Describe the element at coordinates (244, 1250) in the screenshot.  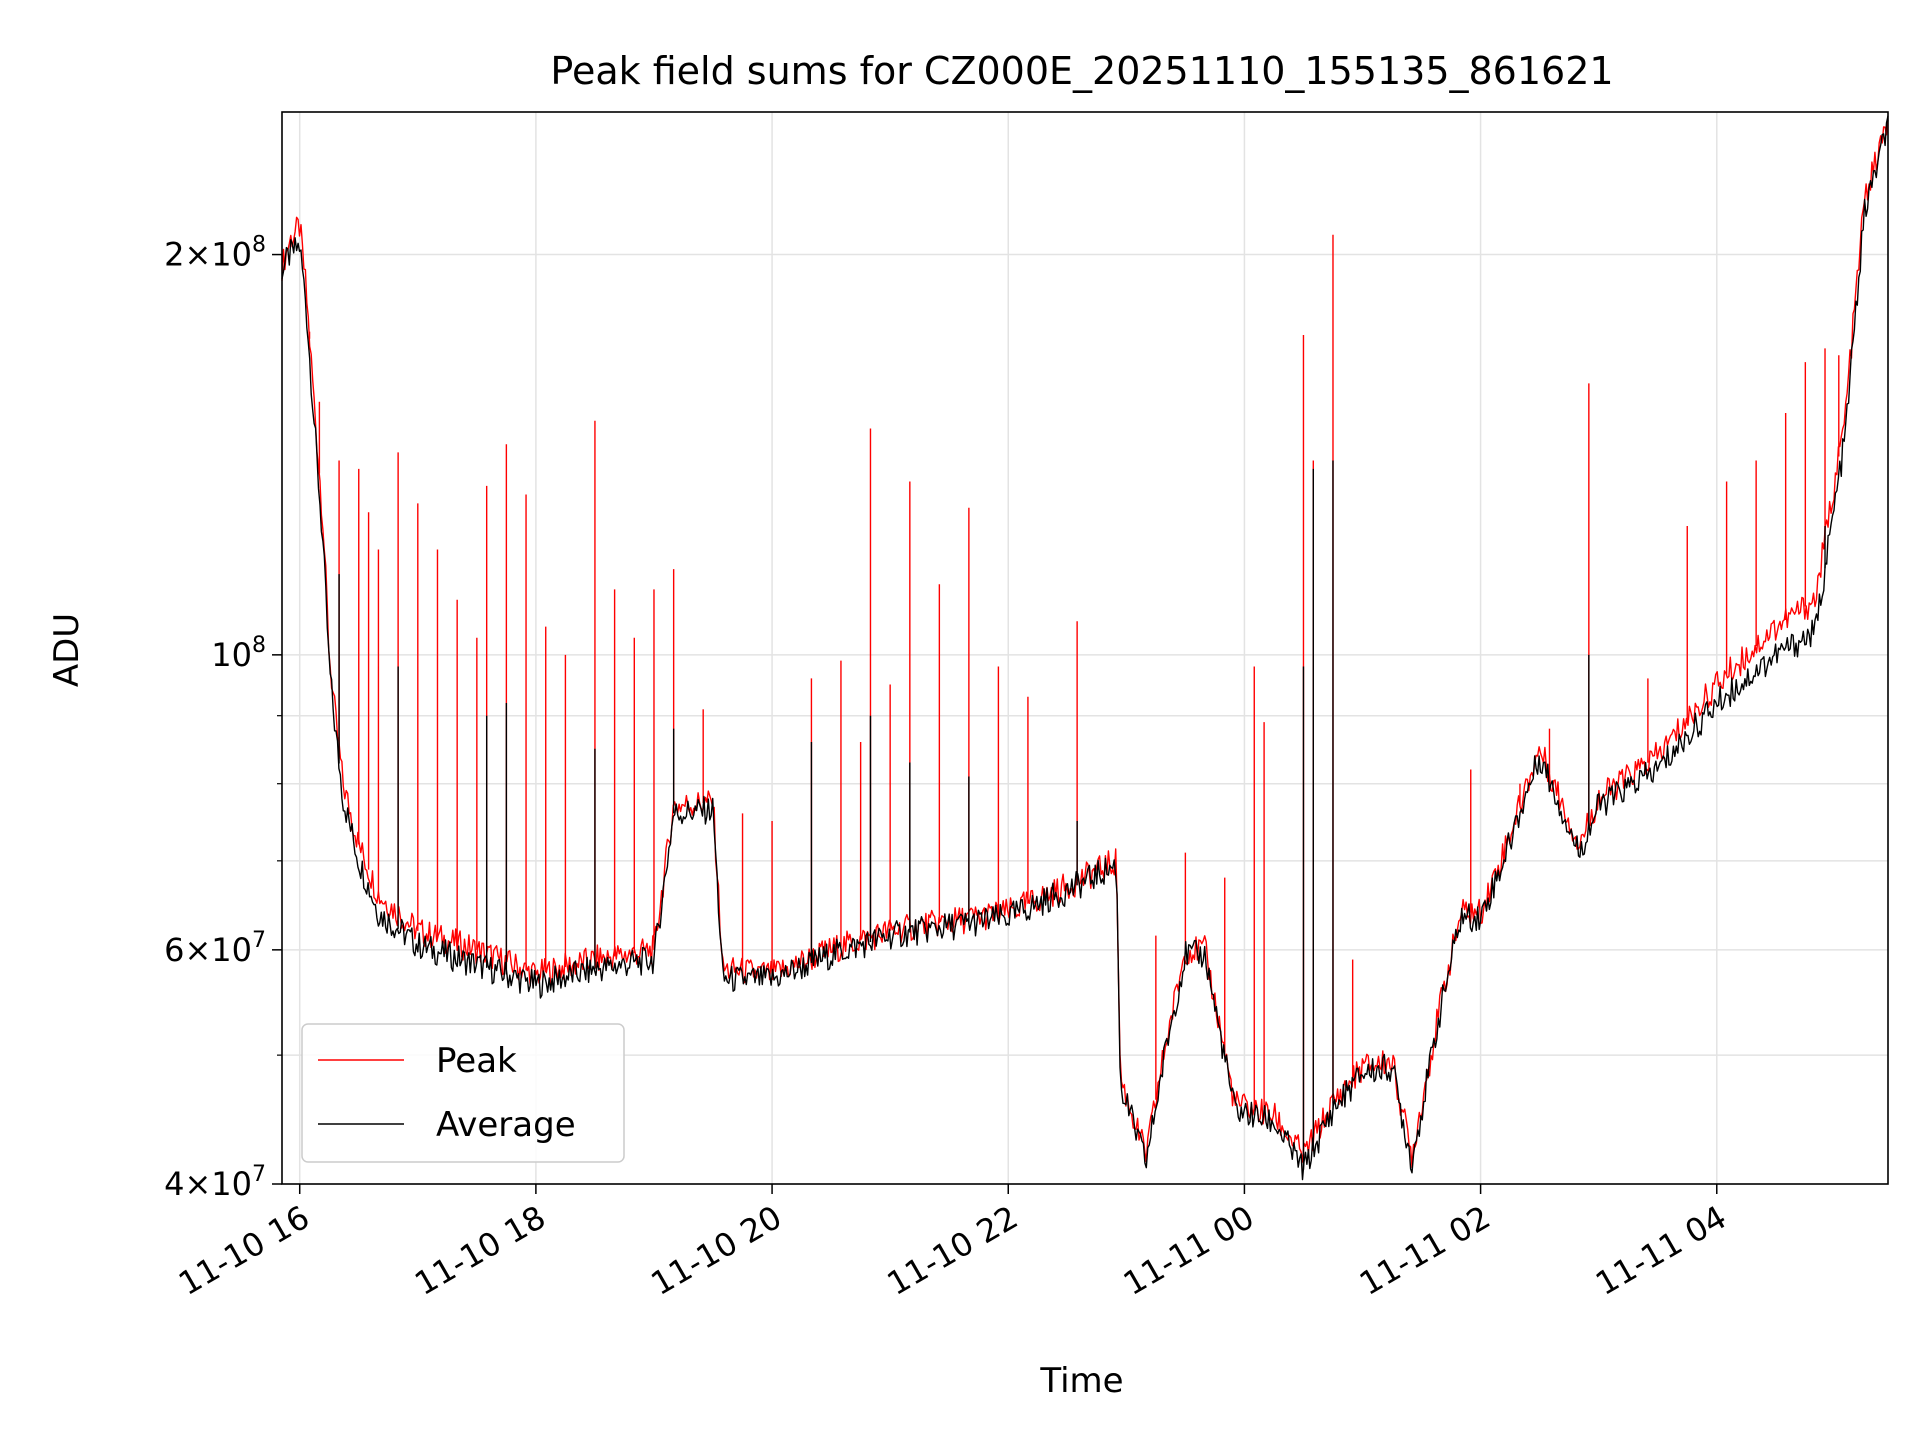
I see `x-tick-label: 11-10 16` at that location.